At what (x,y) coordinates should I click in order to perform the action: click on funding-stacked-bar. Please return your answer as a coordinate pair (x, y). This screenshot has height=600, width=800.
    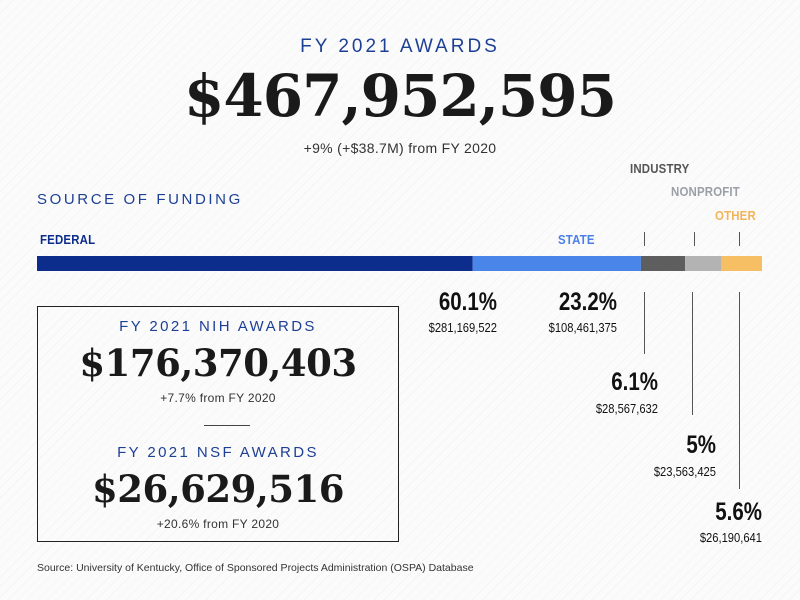
    Looking at the image, I should click on (399, 263).